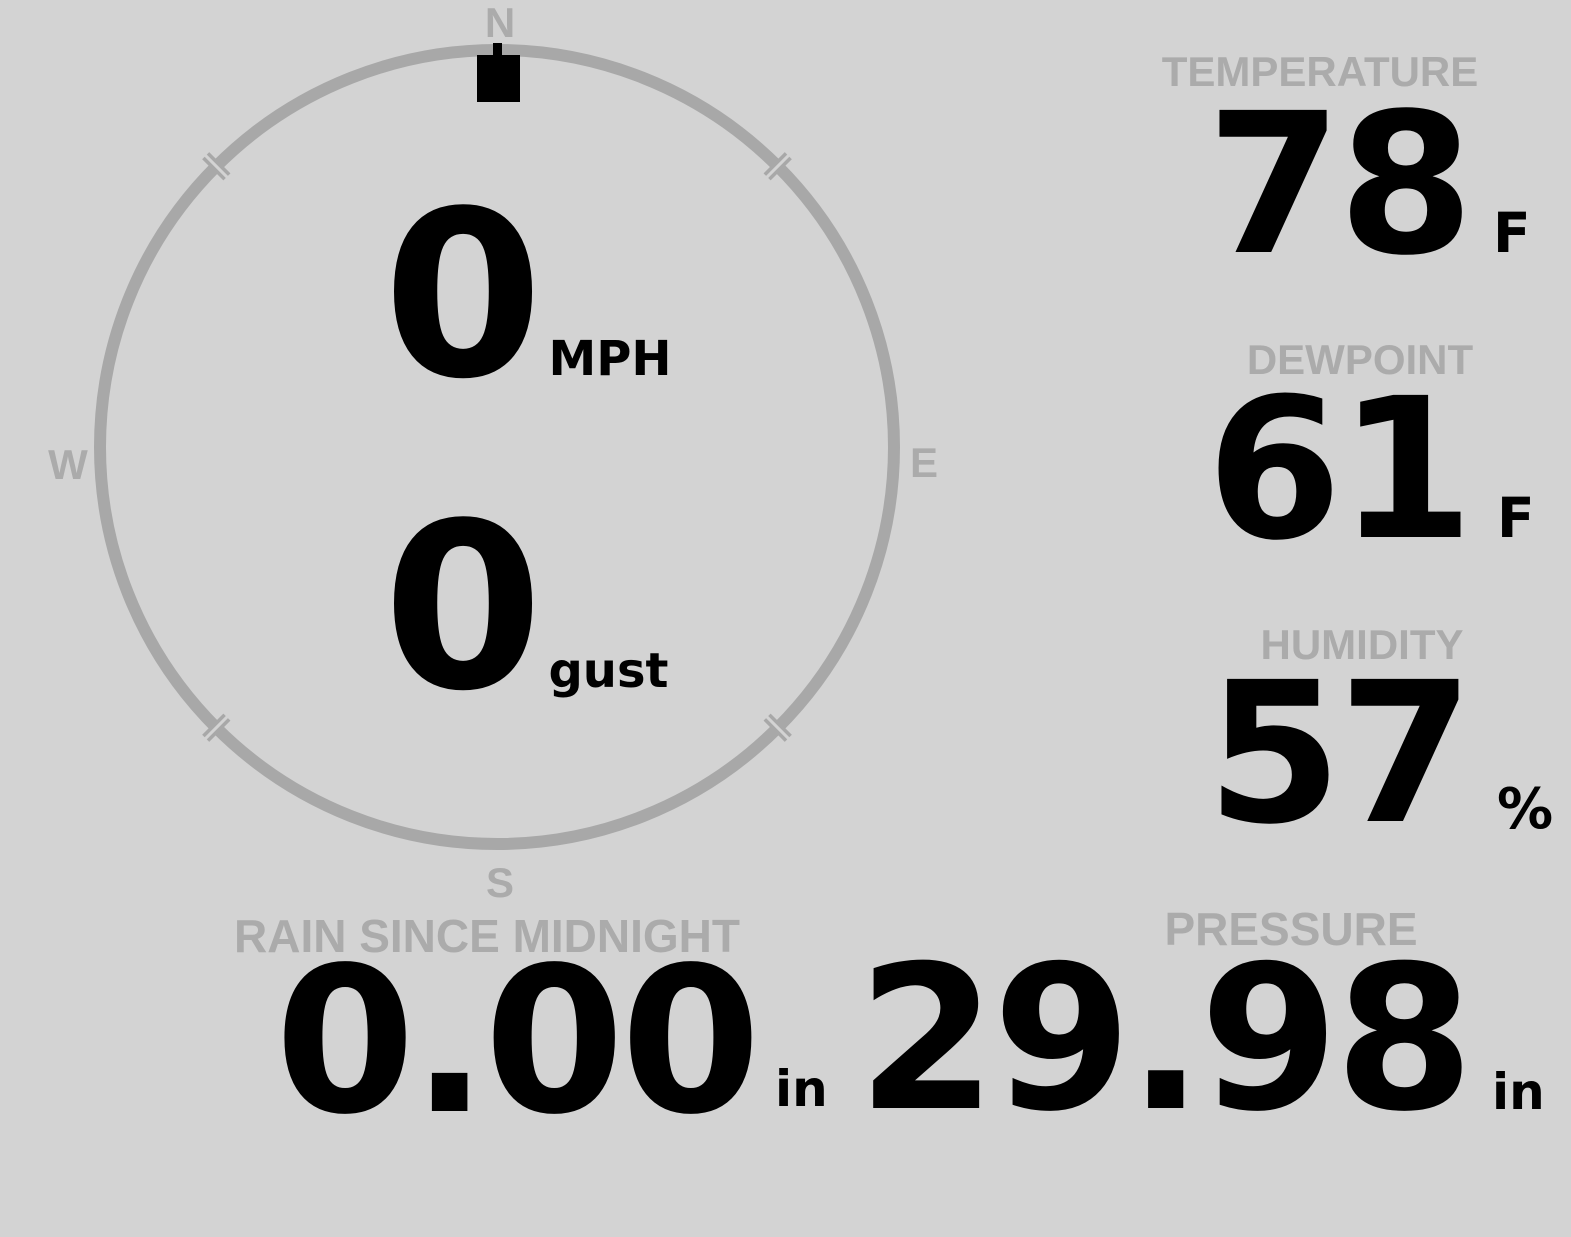 This screenshot has height=1237, width=1571. I want to click on wind-speed-readout: 0 MPH, so click(527, 297).